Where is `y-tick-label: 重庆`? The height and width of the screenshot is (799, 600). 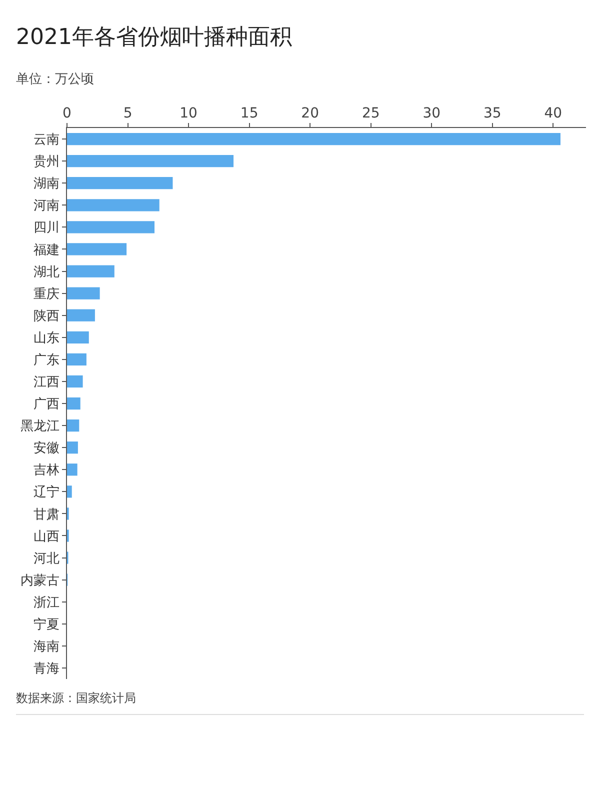
y-tick-label: 重庆 is located at coordinates (46, 294).